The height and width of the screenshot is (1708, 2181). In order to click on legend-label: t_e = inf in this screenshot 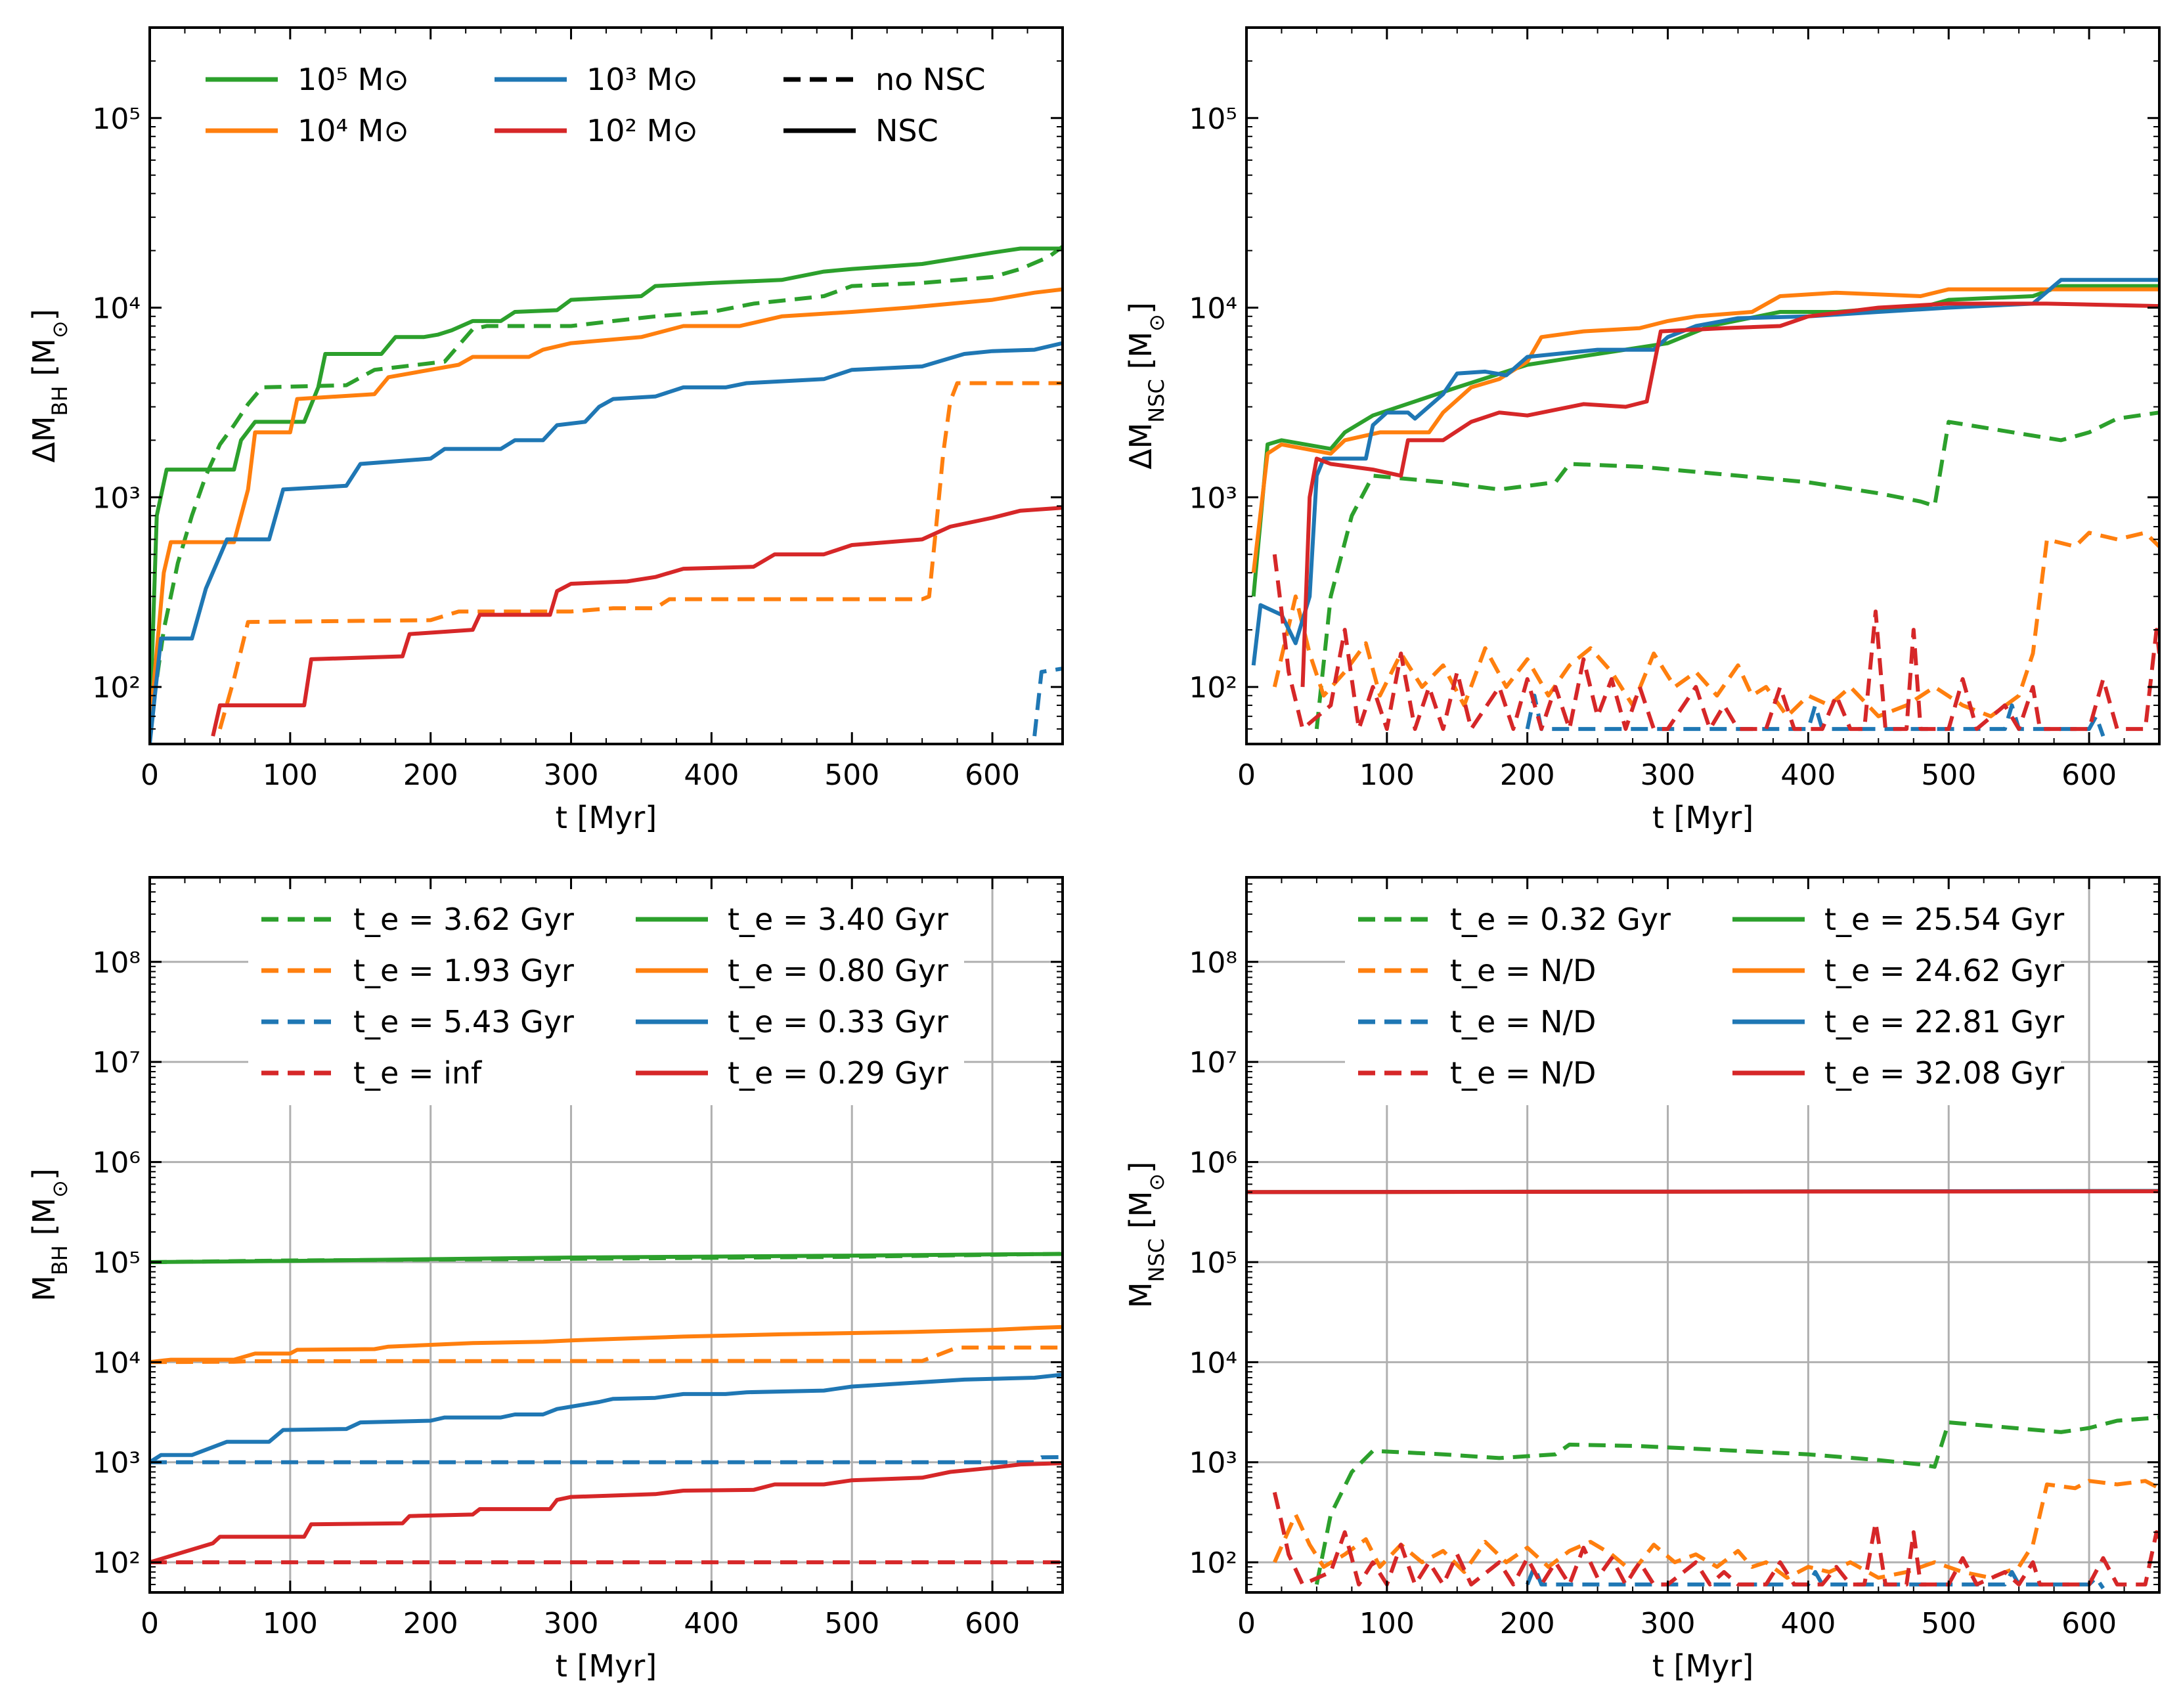, I will do `click(418, 1073)`.